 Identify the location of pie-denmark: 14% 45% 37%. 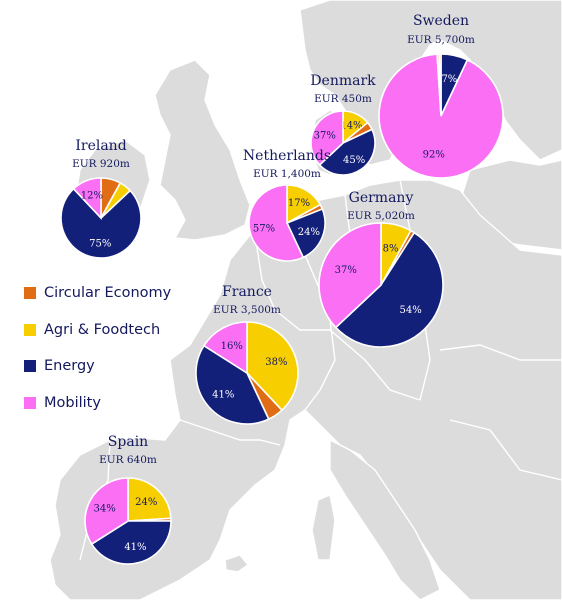
(343, 143).